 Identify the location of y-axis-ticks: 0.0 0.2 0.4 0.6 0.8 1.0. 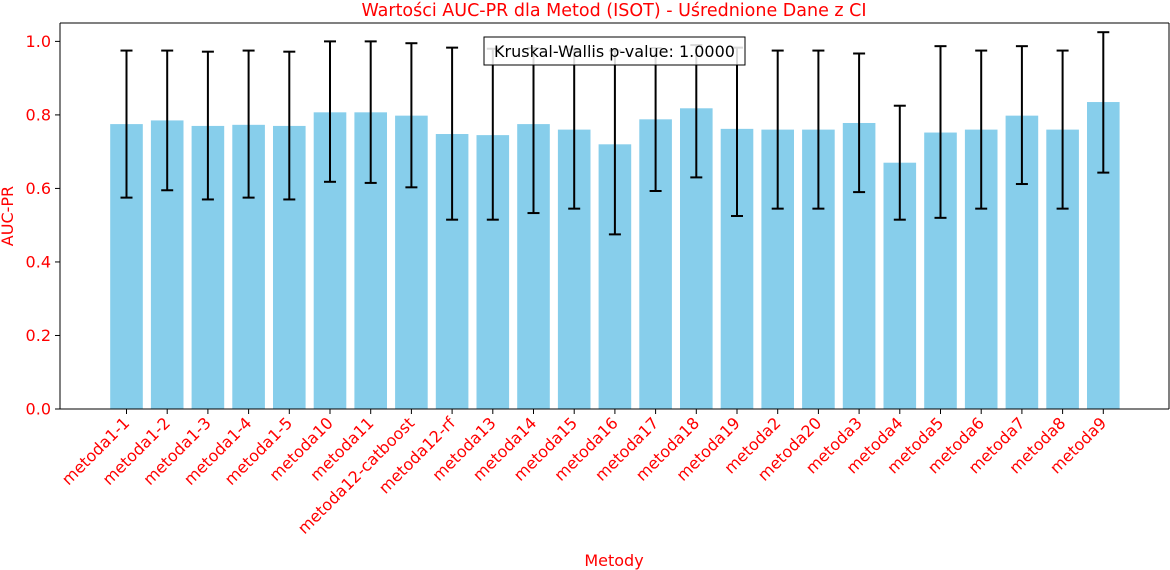
(43, 225).